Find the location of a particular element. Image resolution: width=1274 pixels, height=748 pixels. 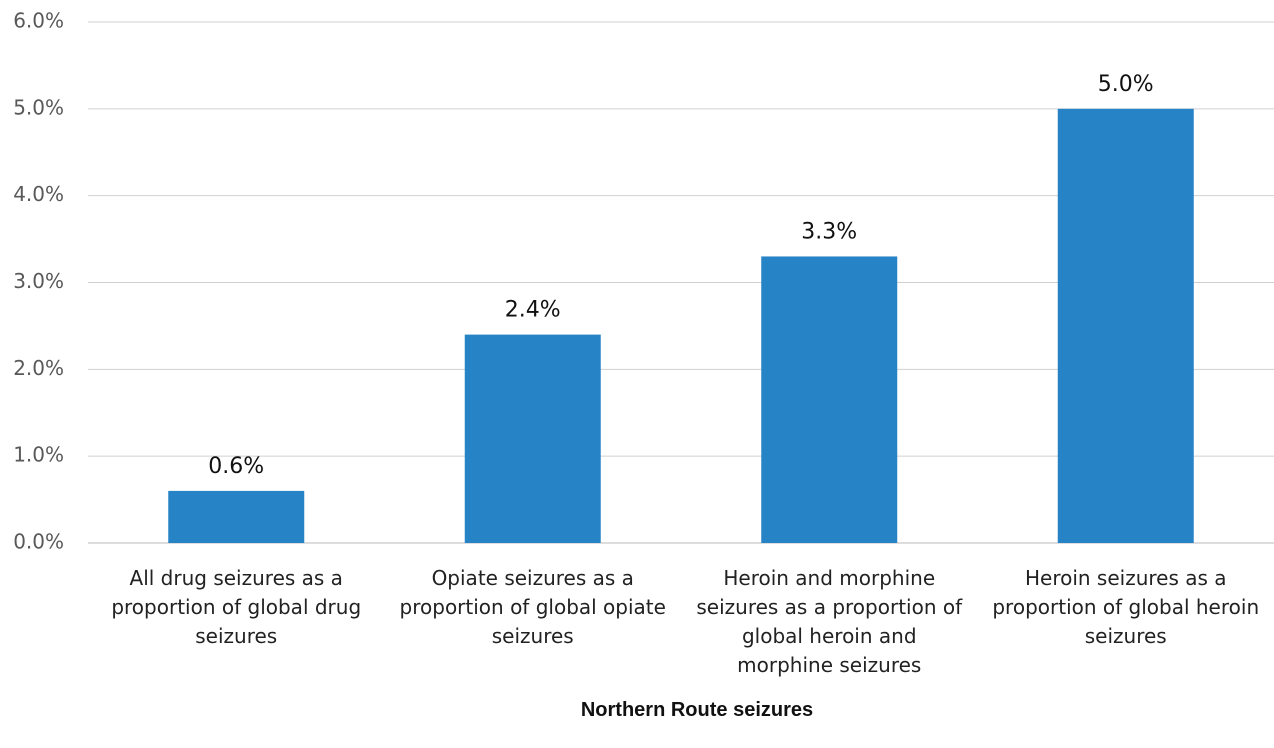

y-tick-label: 0.0% is located at coordinates (38, 542).